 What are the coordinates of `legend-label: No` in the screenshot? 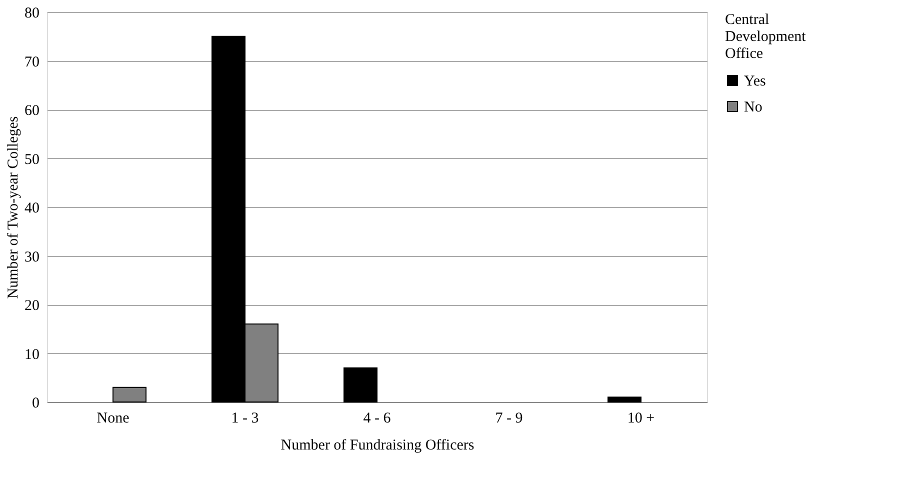 It's located at (753, 108).